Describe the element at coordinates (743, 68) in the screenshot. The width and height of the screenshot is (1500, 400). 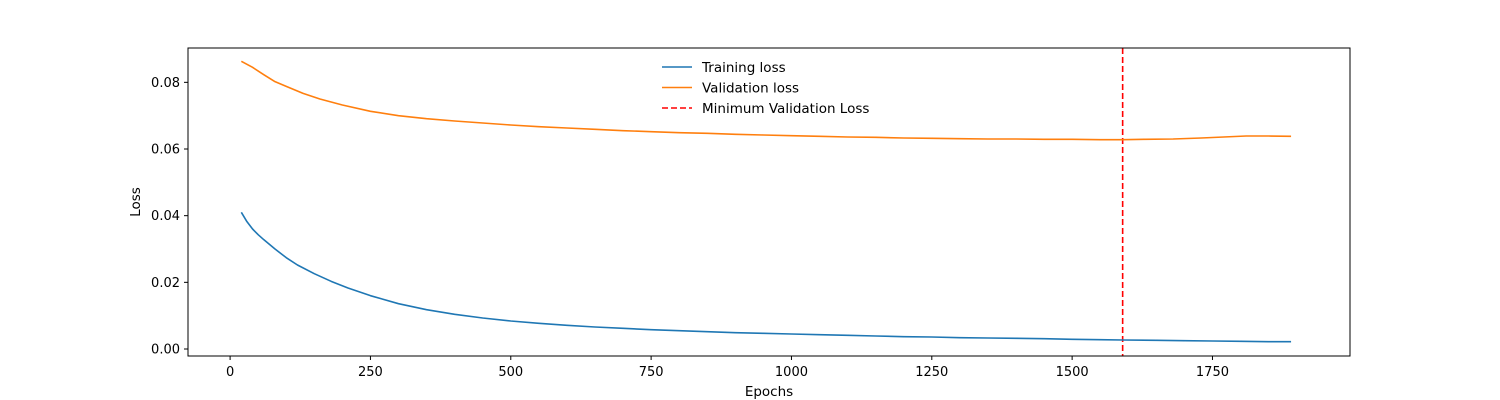
I see `legend-label: Training loss` at that location.